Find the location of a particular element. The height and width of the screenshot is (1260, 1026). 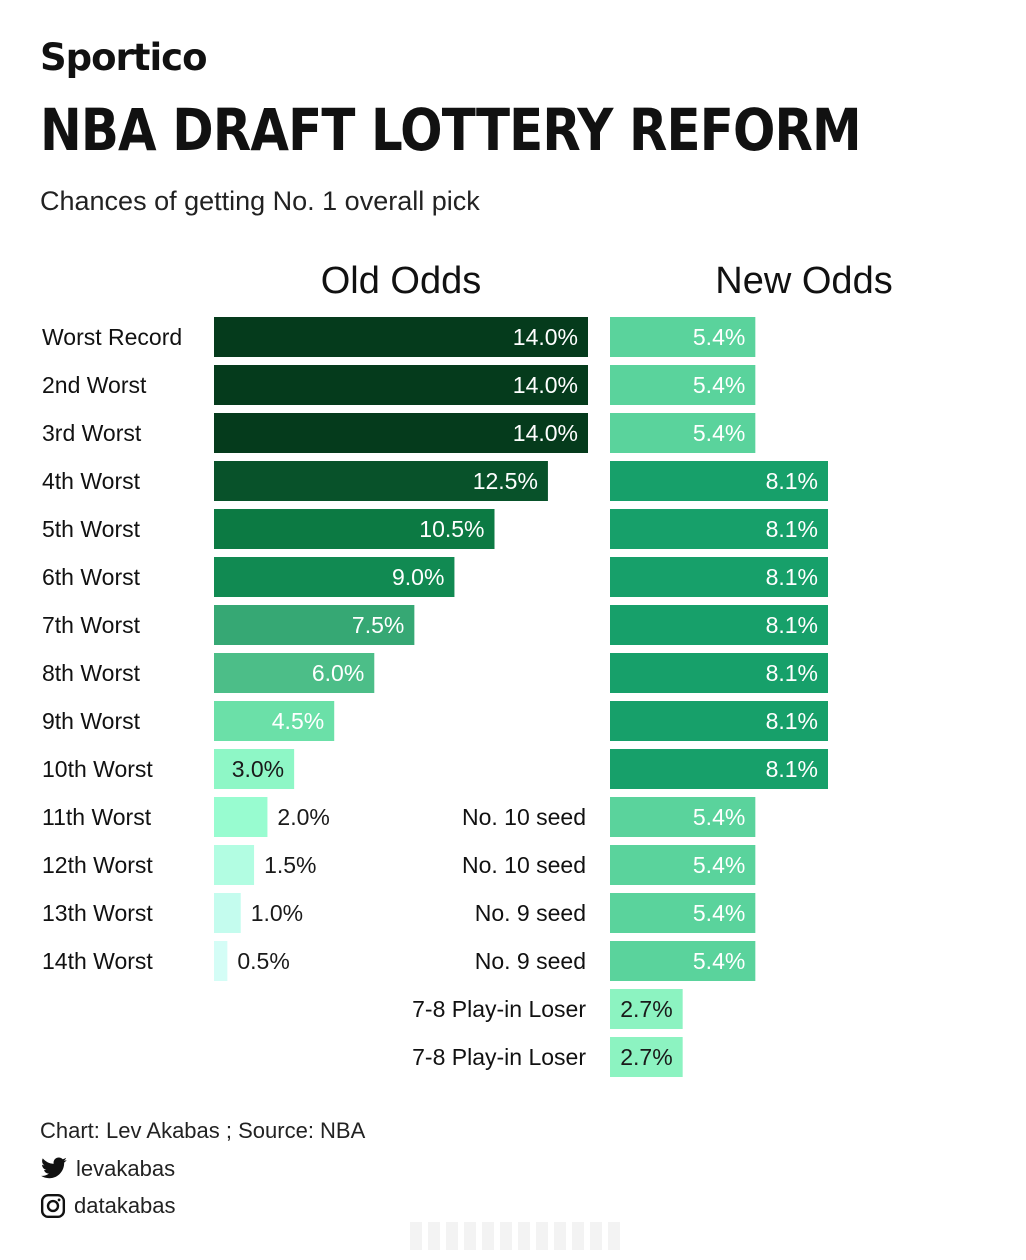

footer-instagram: datakabas is located at coordinates (108, 1205).